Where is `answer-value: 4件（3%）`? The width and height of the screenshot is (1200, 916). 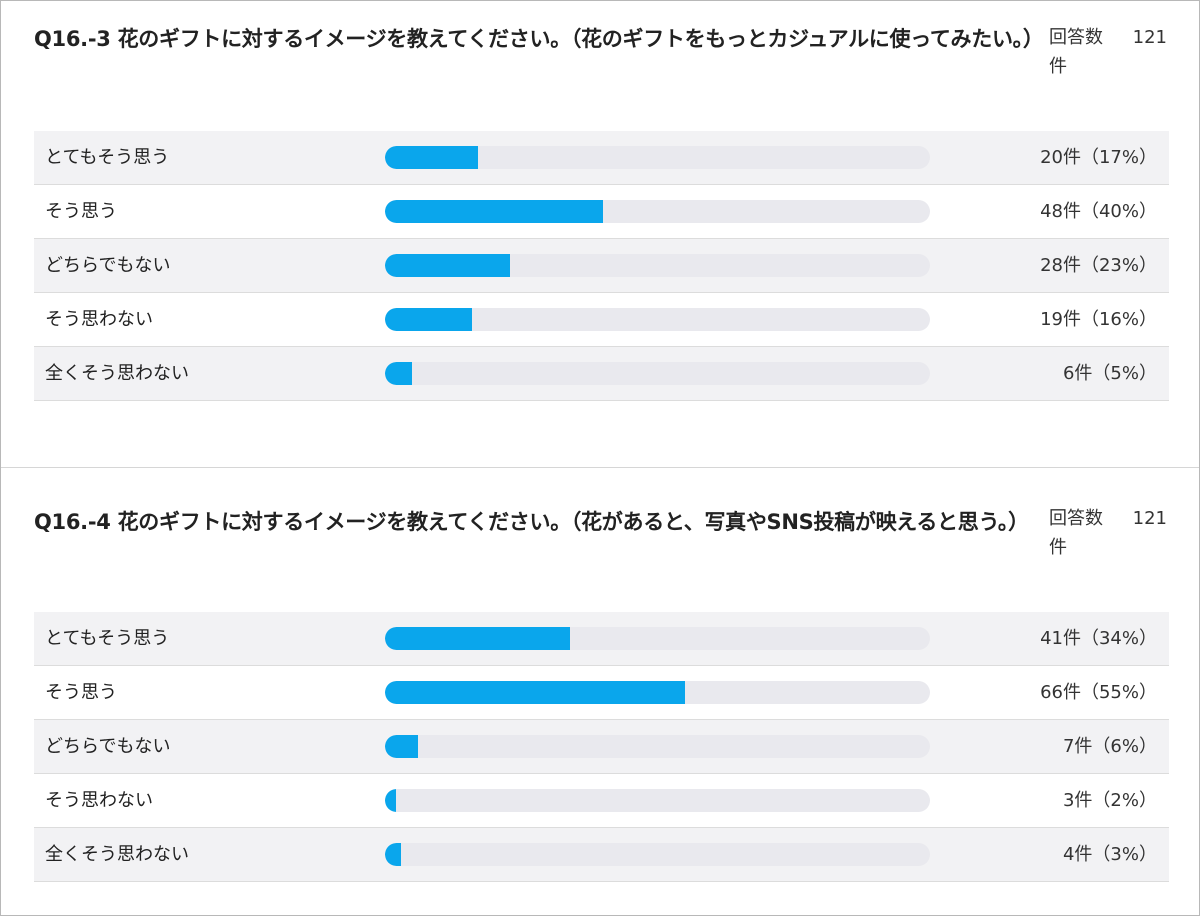
answer-value: 4件（3%） is located at coordinates (1109, 854).